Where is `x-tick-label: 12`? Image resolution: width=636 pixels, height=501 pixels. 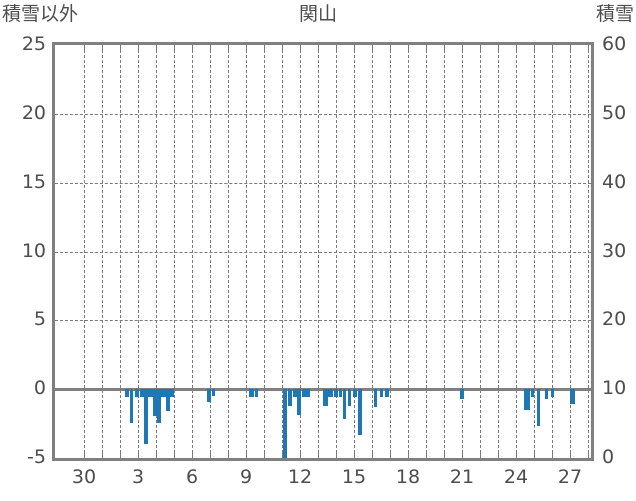
x-tick-label: 12 is located at coordinates (300, 477).